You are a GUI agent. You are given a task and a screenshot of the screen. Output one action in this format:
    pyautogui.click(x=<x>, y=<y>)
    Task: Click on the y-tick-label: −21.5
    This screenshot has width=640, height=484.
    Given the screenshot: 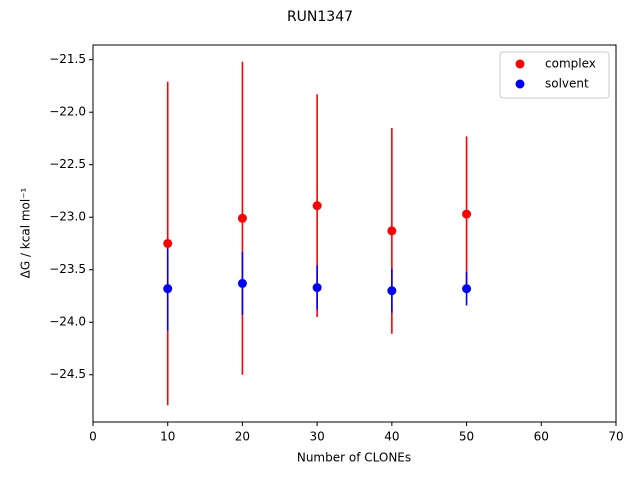 What is the action you would take?
    pyautogui.click(x=67, y=59)
    